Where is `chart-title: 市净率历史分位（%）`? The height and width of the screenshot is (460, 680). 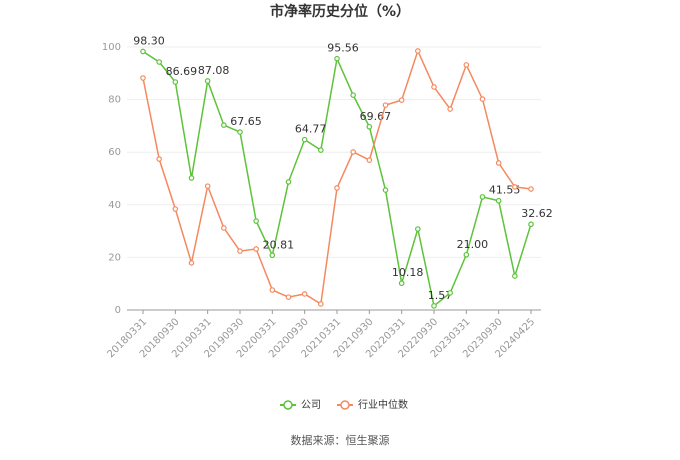 chart-title: 市净率历史分位（%） is located at coordinates (340, 11).